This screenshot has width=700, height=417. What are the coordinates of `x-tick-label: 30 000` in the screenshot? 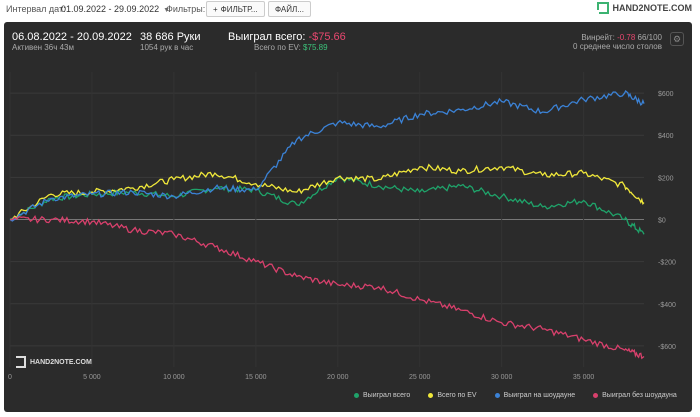 It's located at (502, 377).